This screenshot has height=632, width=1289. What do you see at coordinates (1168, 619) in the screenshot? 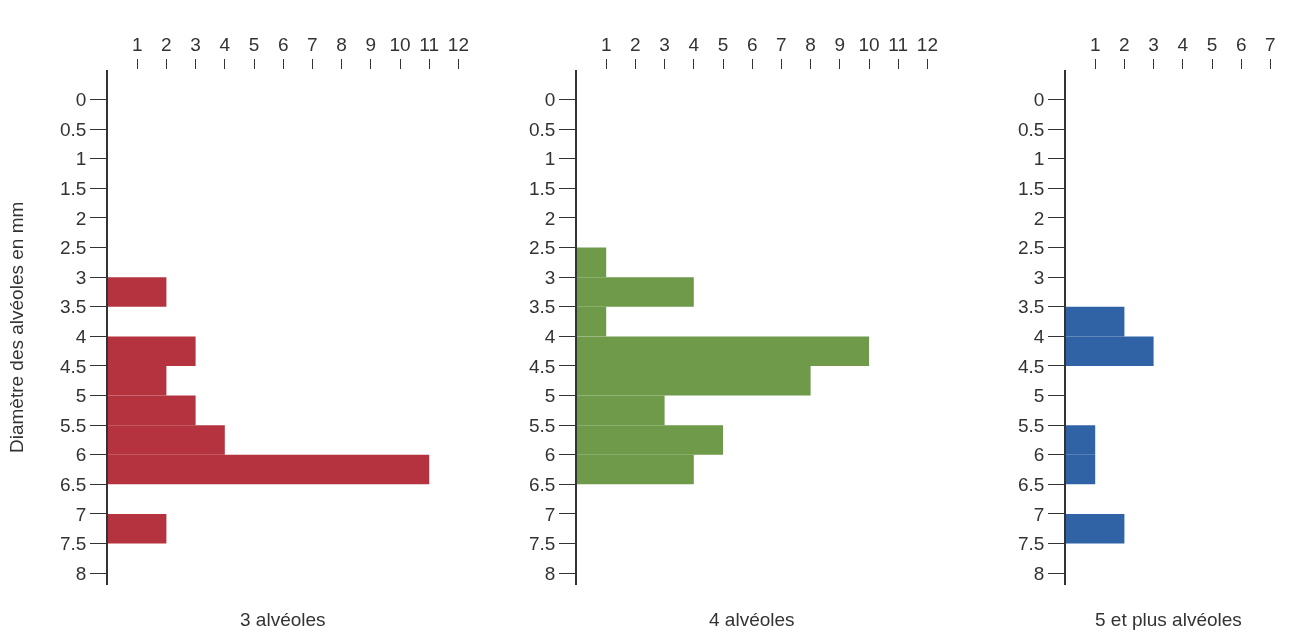
I see `x-axis-title: 5 et plus alvéoles` at bounding box center [1168, 619].